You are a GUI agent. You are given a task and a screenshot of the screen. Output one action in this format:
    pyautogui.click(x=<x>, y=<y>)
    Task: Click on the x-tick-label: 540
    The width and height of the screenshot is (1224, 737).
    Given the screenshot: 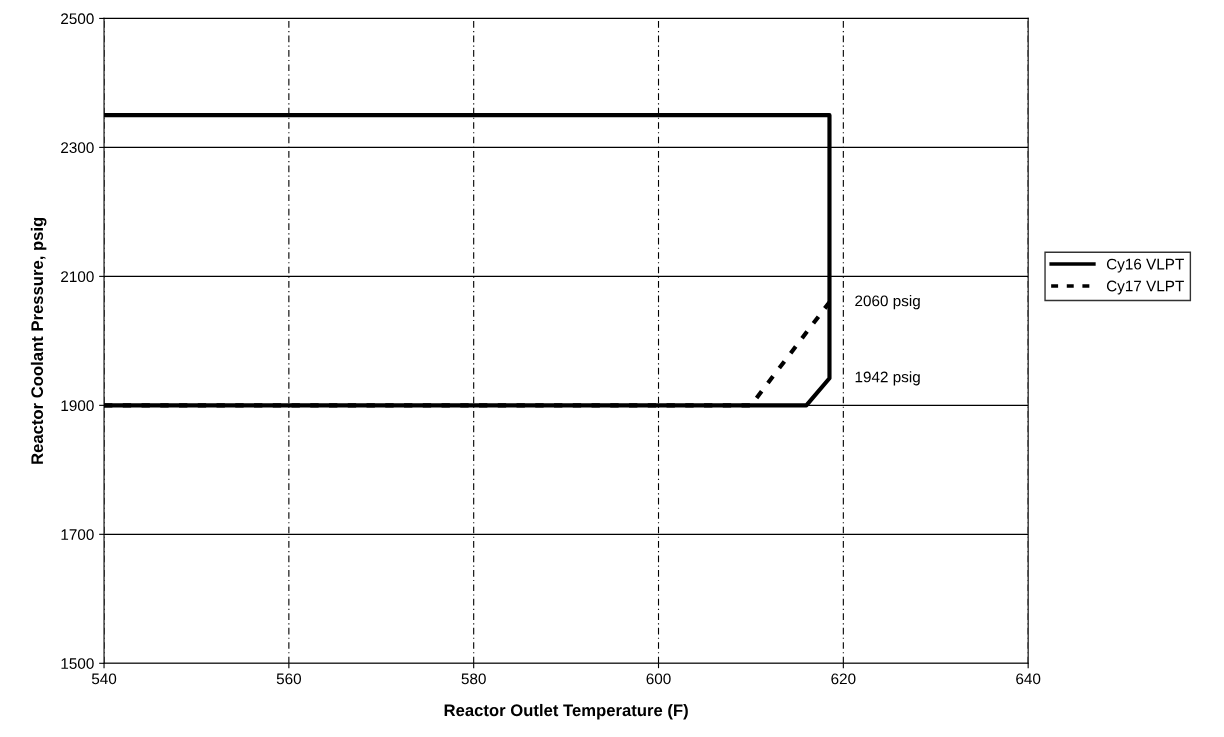 What is the action you would take?
    pyautogui.click(x=104, y=679)
    